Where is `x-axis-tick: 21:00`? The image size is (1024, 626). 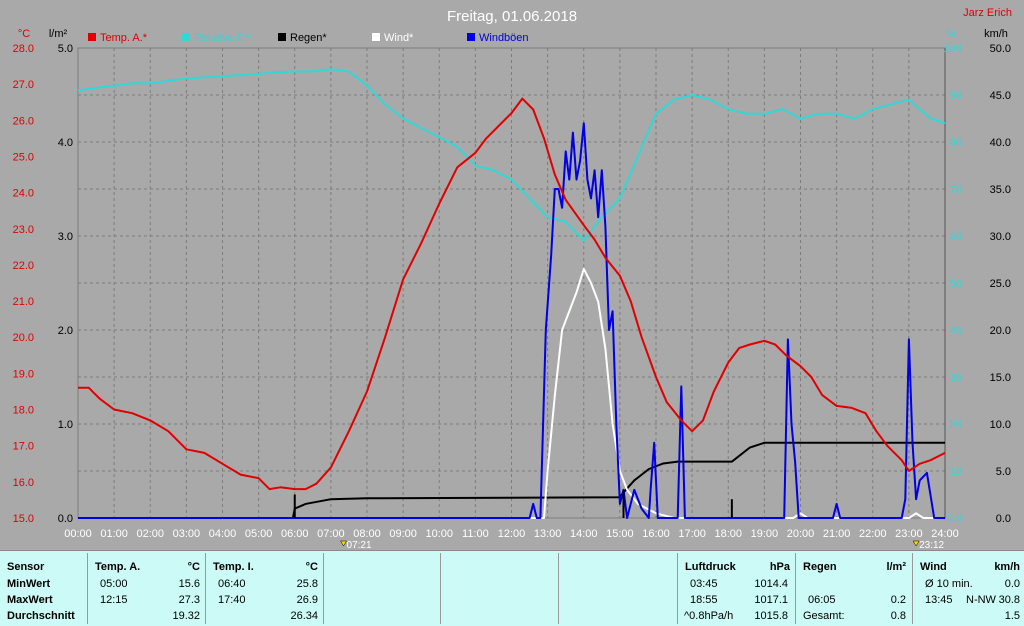
x-axis-tick: 21:00 is located at coordinates (837, 534).